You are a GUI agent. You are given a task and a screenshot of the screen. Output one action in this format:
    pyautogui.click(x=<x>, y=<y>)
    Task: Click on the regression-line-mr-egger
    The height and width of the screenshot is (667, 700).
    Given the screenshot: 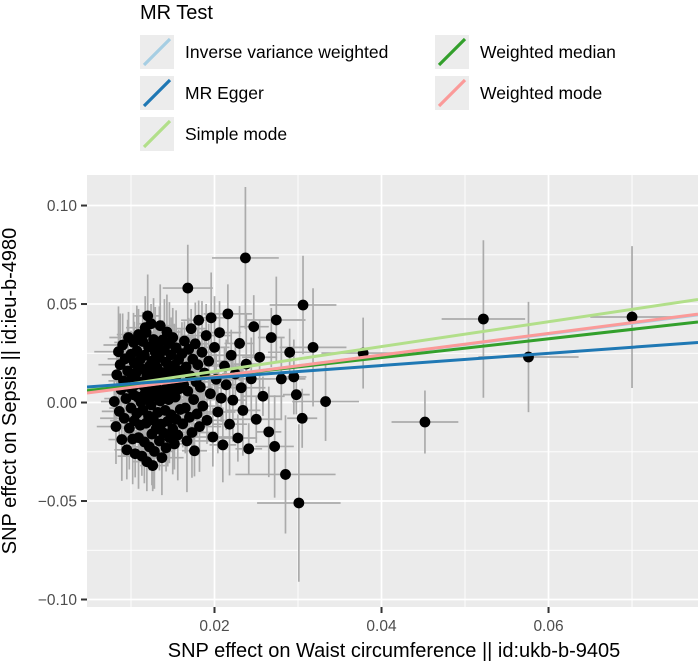 What is the action you would take?
    pyautogui.click(x=392, y=364)
    